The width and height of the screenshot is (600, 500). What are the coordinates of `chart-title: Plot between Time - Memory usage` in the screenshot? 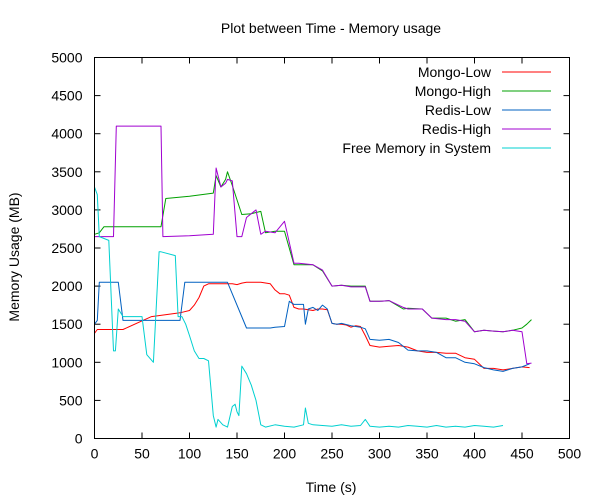 It's located at (331, 28).